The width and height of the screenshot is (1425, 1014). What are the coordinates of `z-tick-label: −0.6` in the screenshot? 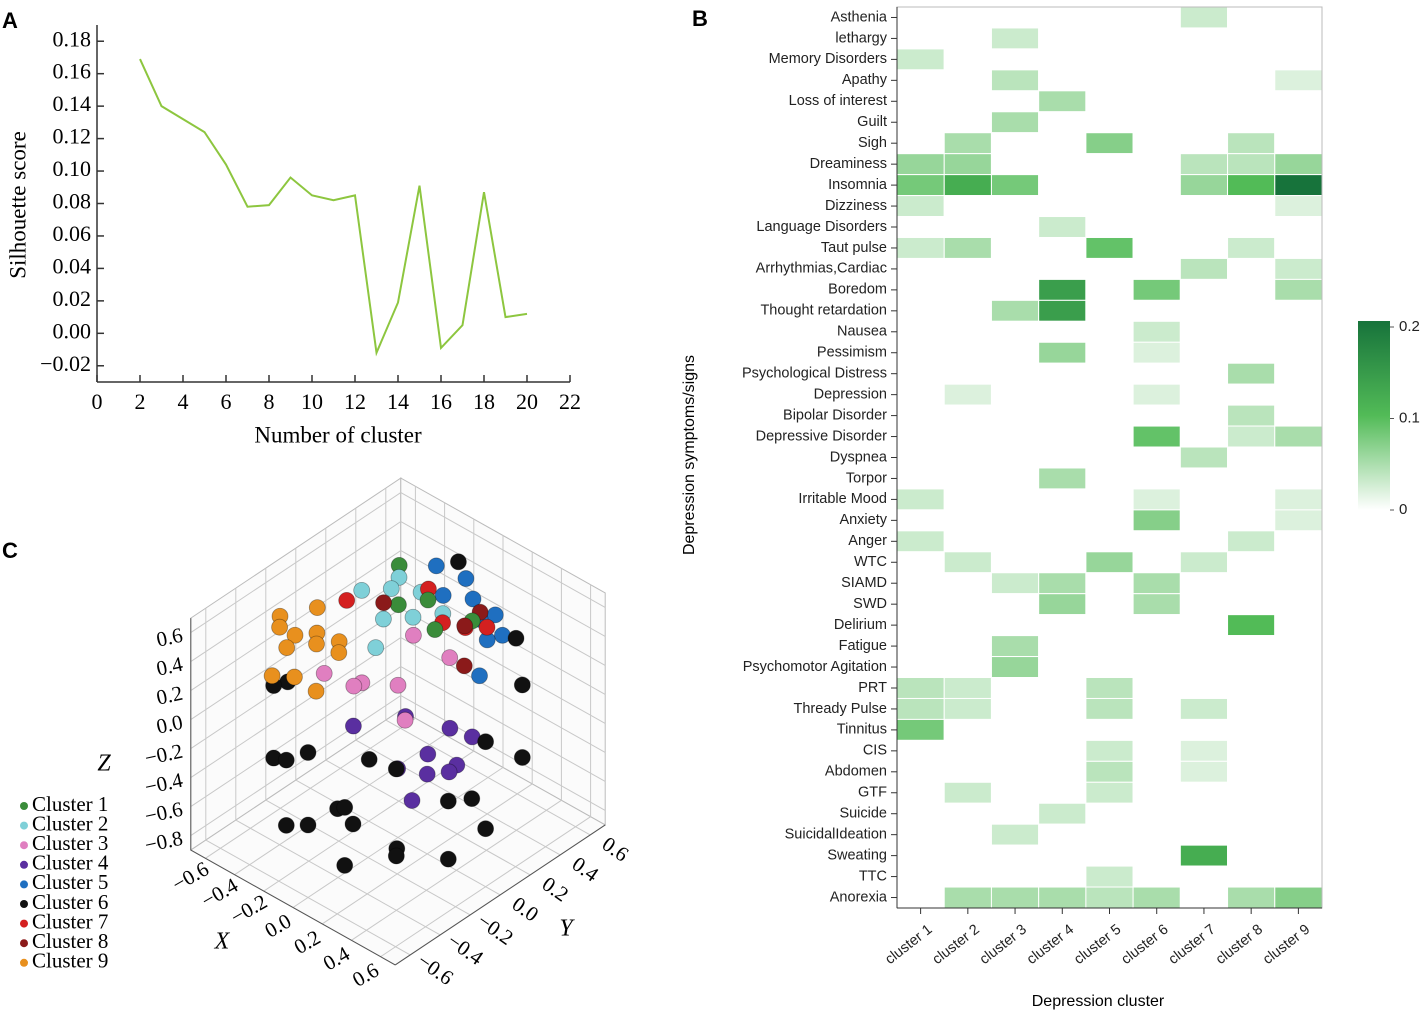 It's located at (164, 812).